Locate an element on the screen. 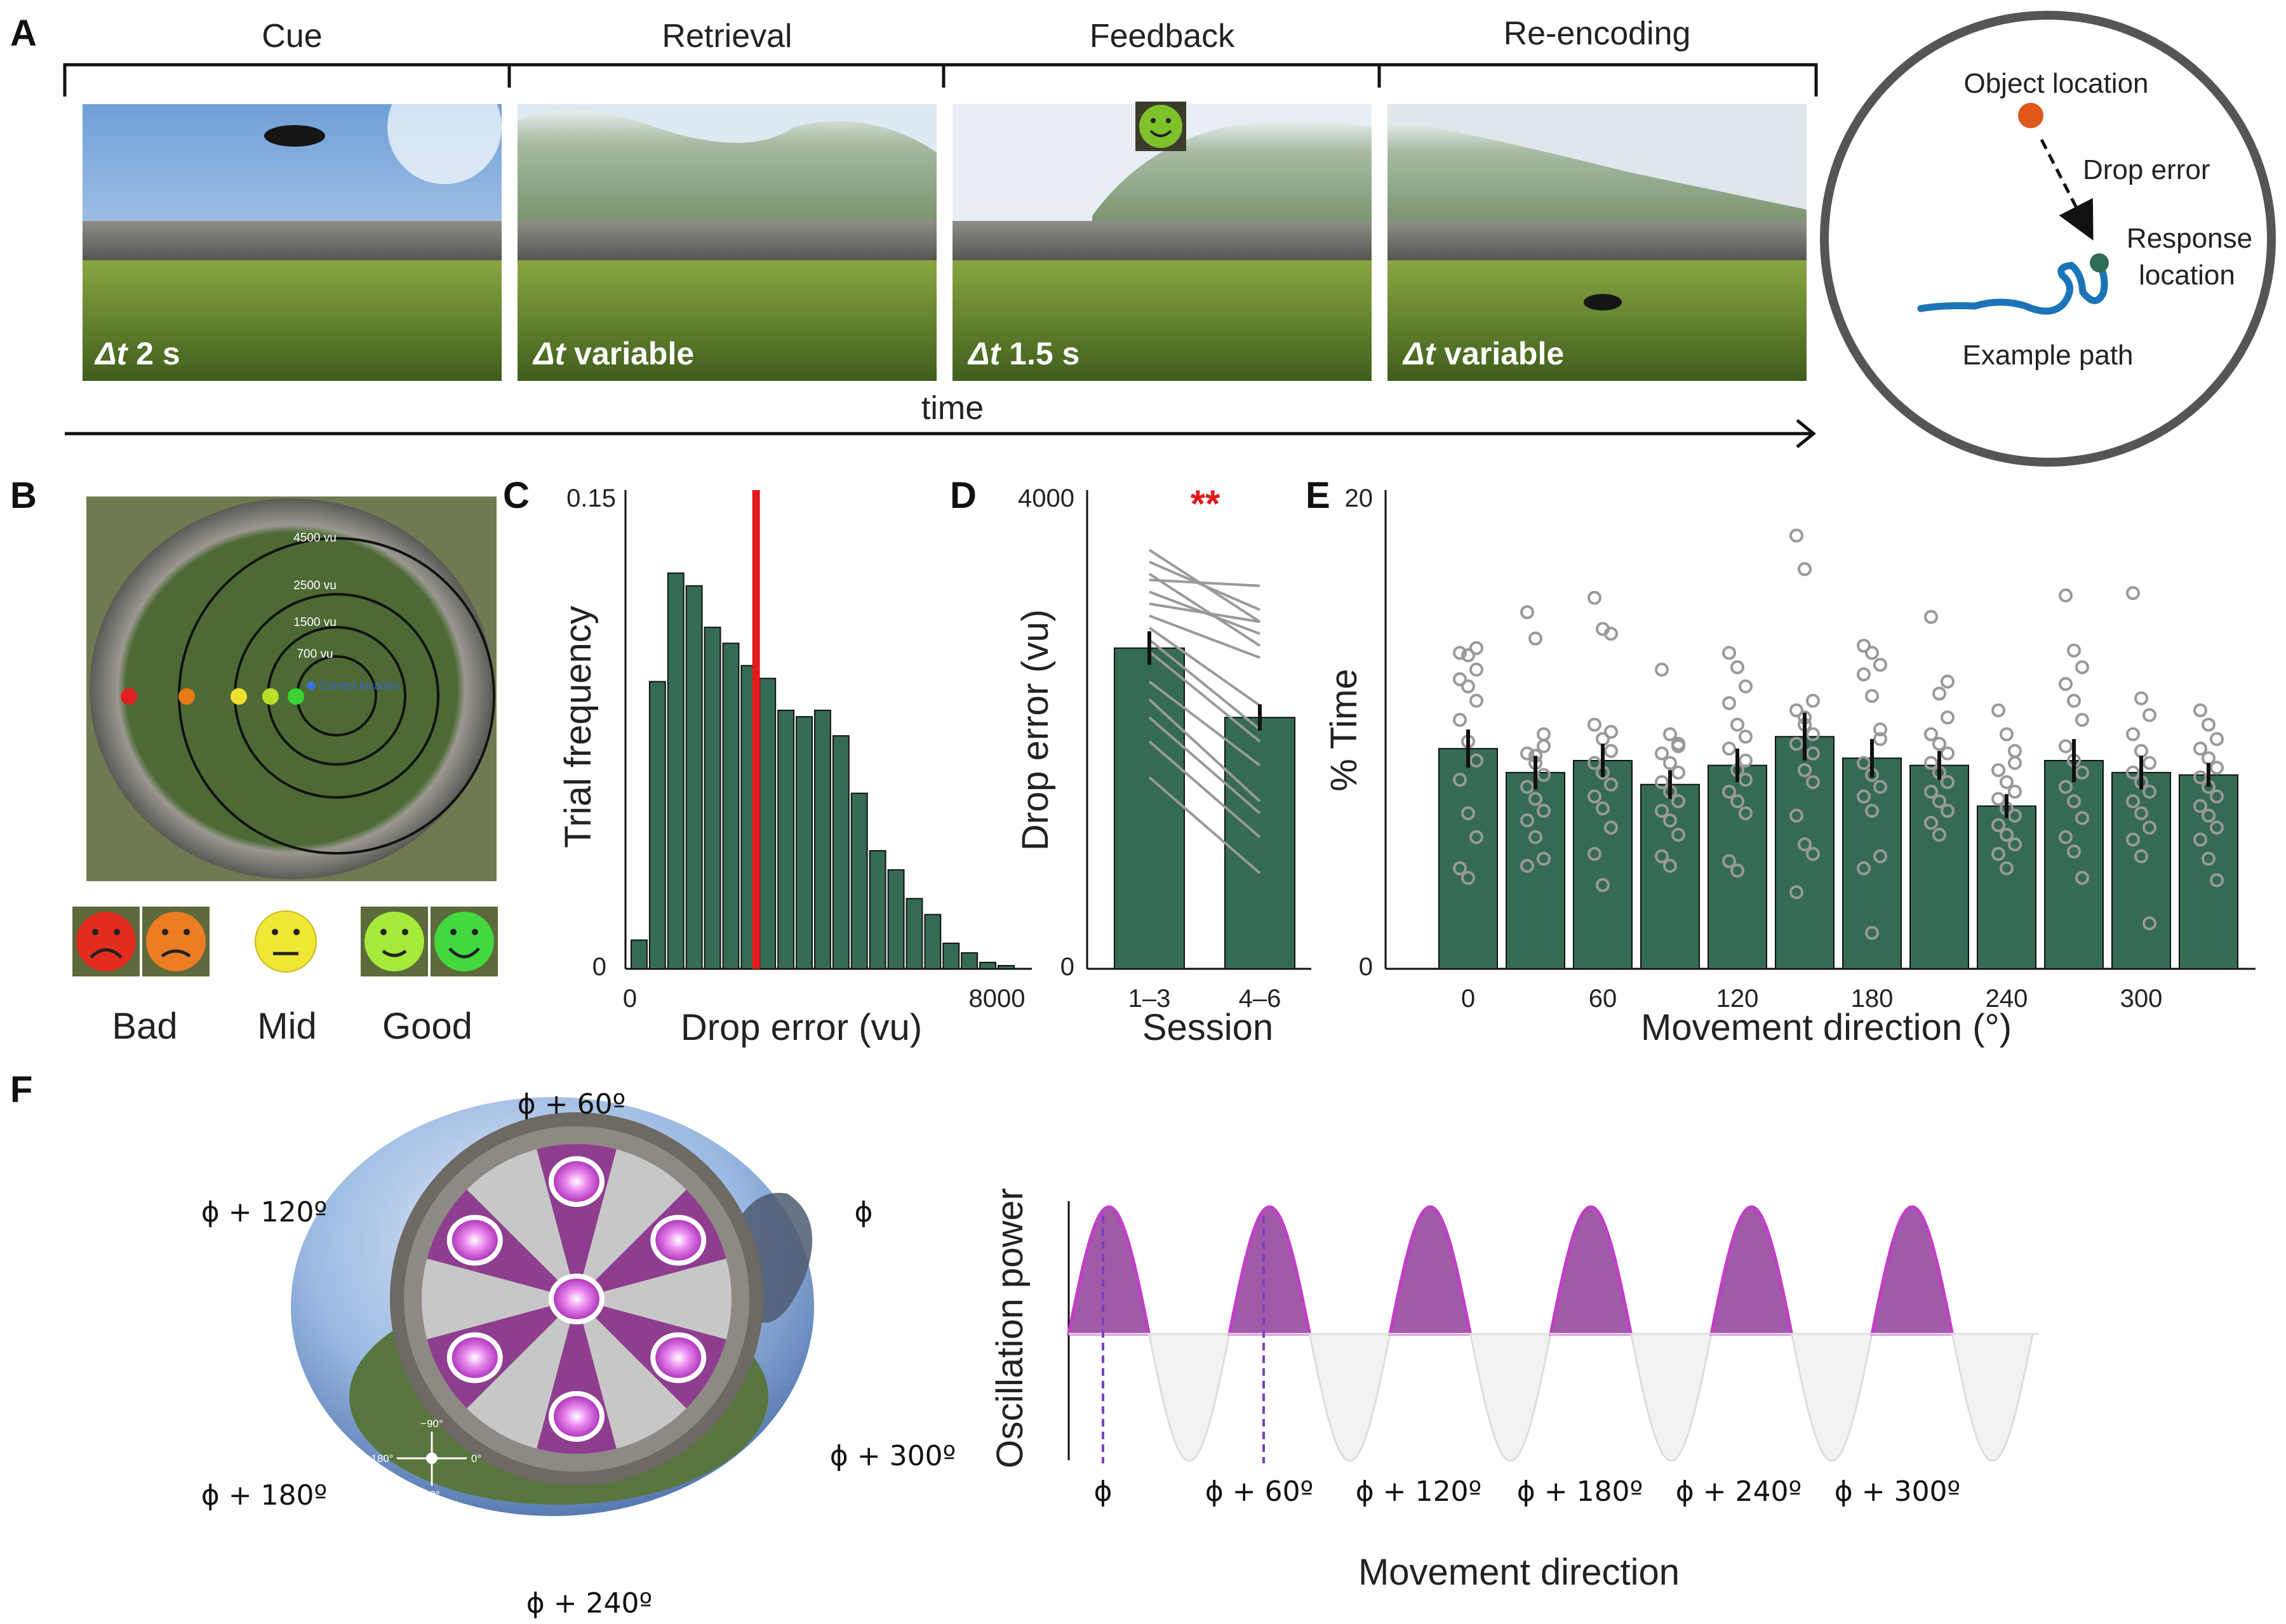 Image resolution: width=2286 pixels, height=1624 pixels. d-x-label: Session is located at coordinates (1207, 1027).